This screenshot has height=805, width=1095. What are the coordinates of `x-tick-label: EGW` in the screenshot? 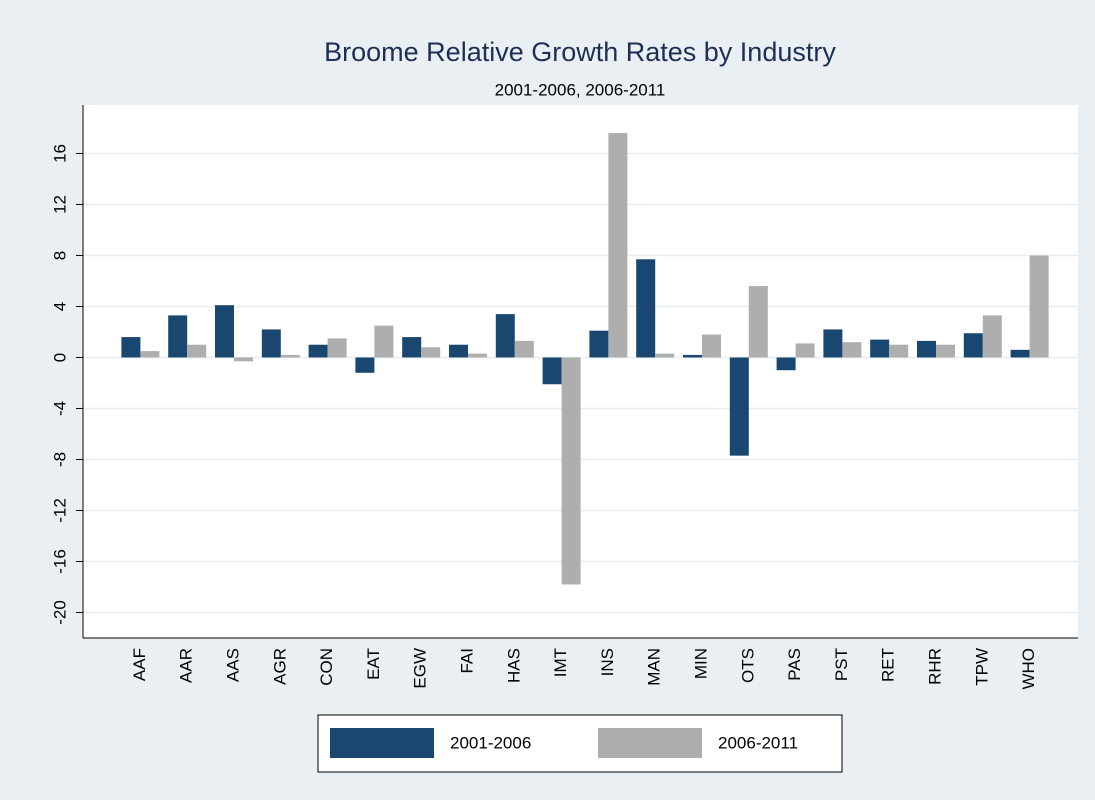 It's located at (420, 668).